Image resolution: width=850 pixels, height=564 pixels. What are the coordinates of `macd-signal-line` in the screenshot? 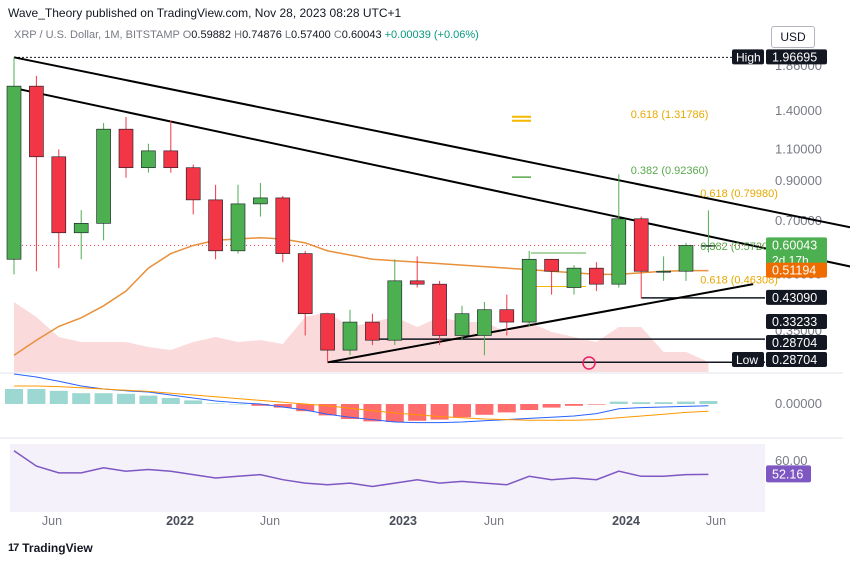 It's located at (361, 403).